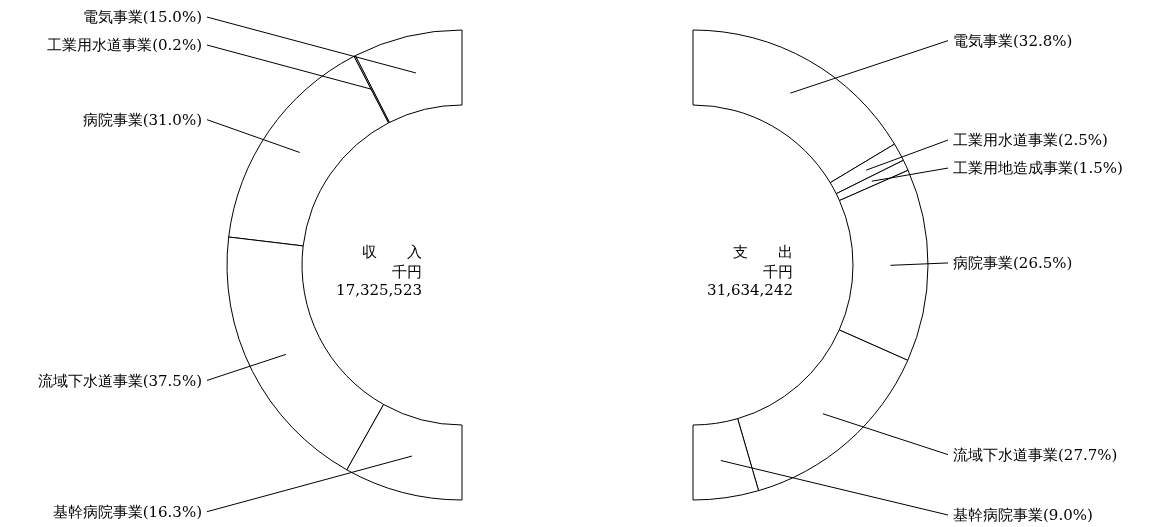  What do you see at coordinates (1035, 454) in the screenshot?
I see `slice-label: 流域下水道事業(27.7%)` at bounding box center [1035, 454].